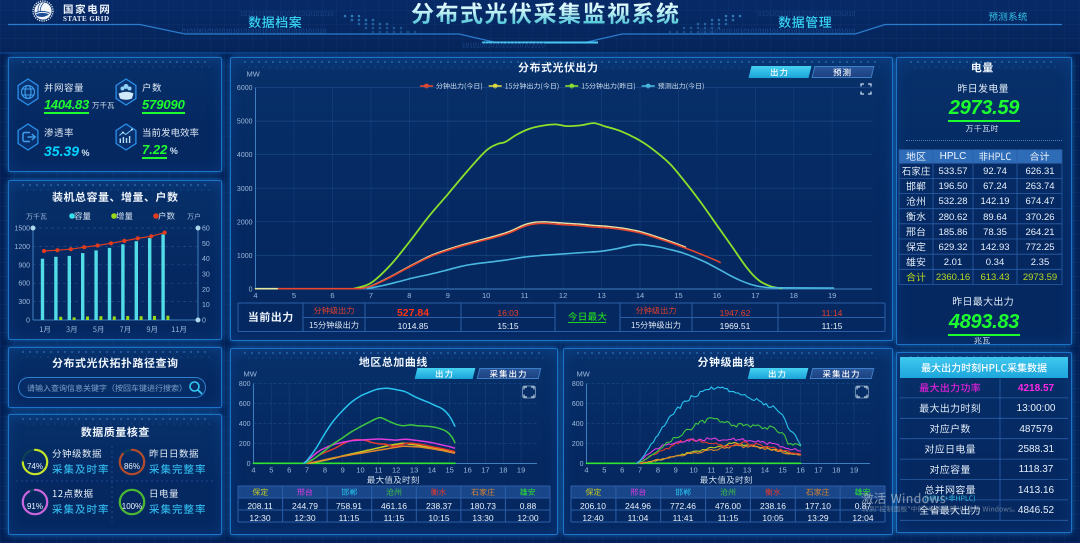  I want to click on svg-text: 300, so click(24, 302).